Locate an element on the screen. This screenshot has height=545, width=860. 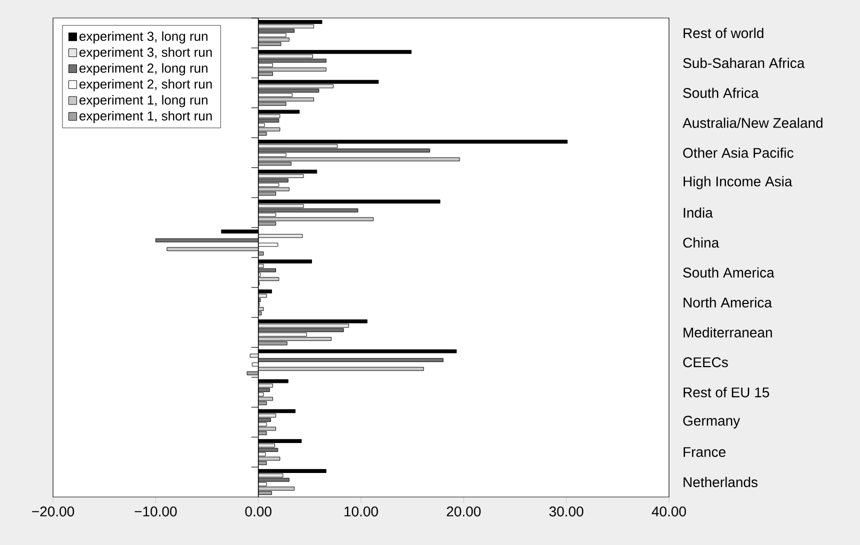
y-tick-label: South America is located at coordinates (728, 272).